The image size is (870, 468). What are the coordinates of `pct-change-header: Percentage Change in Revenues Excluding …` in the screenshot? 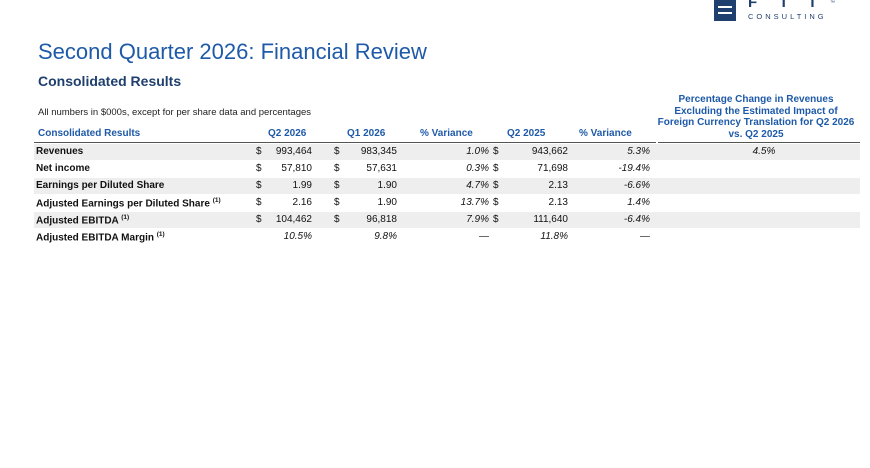 It's located at (756, 117).